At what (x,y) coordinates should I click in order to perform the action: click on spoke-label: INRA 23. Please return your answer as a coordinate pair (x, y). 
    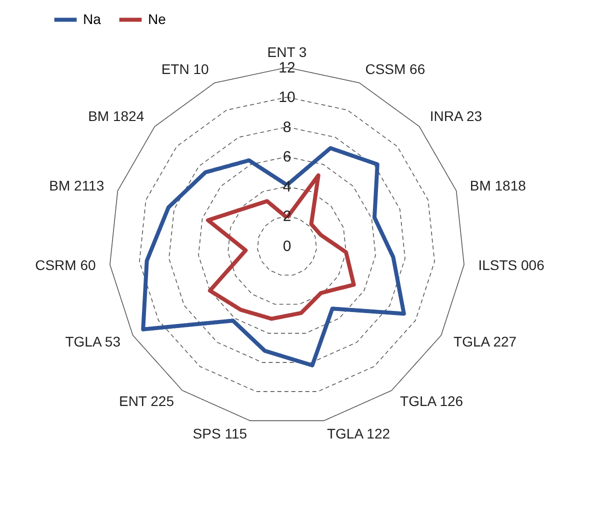
    Looking at the image, I should click on (456, 116).